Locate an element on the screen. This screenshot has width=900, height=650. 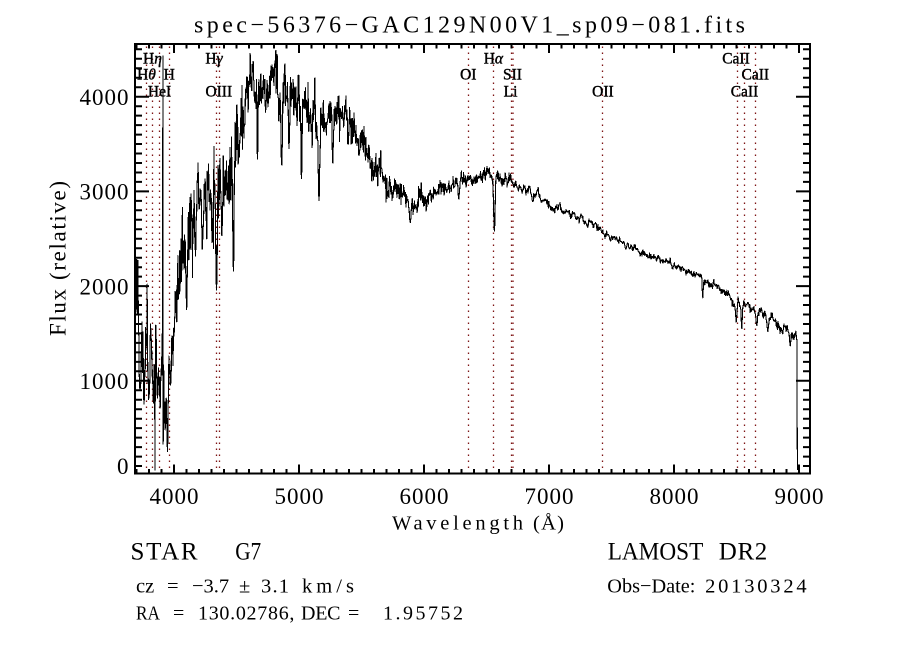
svg-text:spec−56376−GAC129N00V1_sp09−08: spec−56376−GAC129N00V1_sp09−081.fits is located at coordinates (469, 26).